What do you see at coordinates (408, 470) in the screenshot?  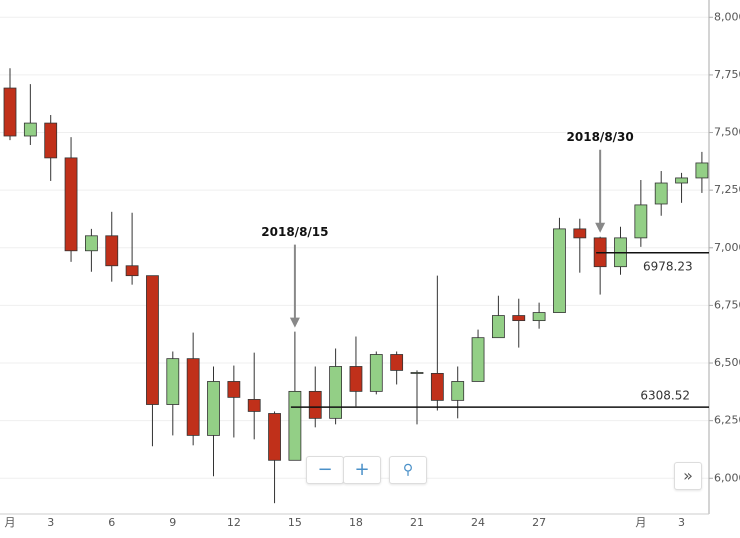 I see `share-button: ⚲` at bounding box center [408, 470].